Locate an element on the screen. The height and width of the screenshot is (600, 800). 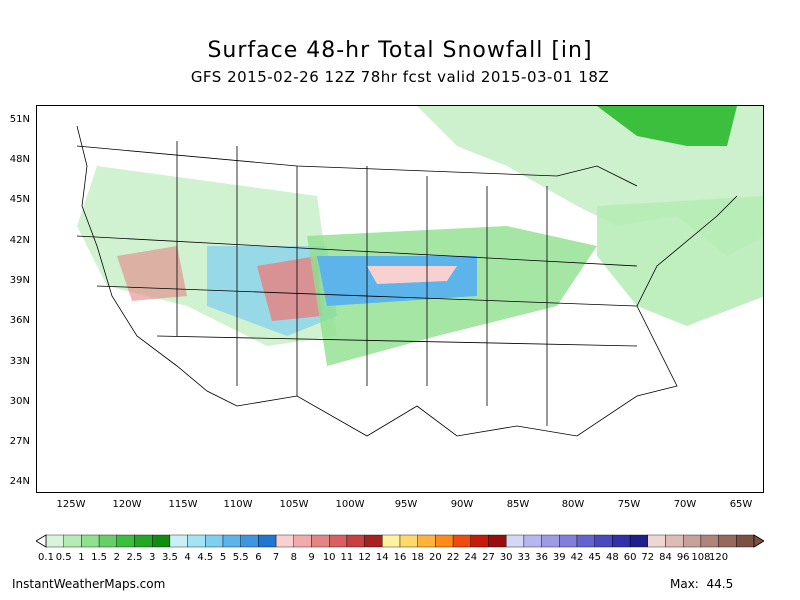
lat-label: 30N is located at coordinates (19, 401).